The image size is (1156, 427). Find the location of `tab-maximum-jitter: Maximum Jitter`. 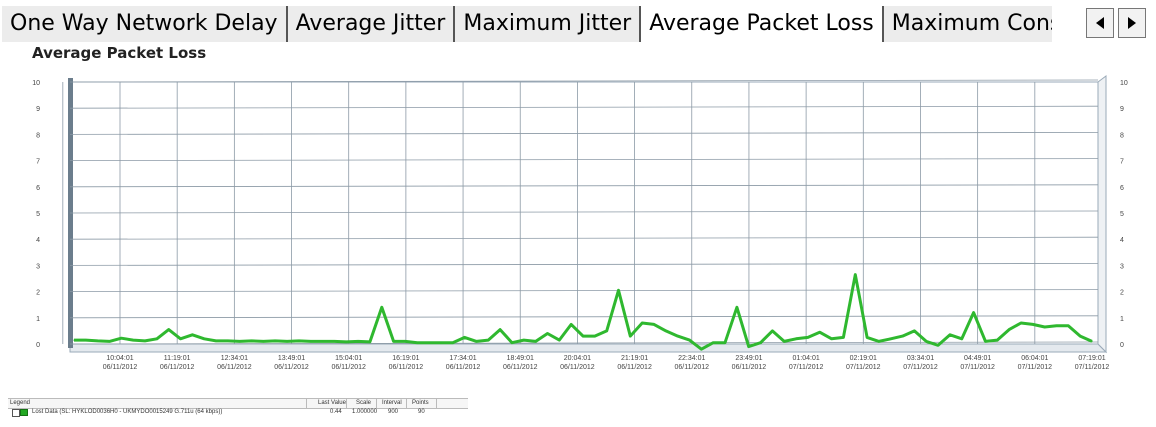

tab-maximum-jitter: Maximum Jitter is located at coordinates (548, 24).